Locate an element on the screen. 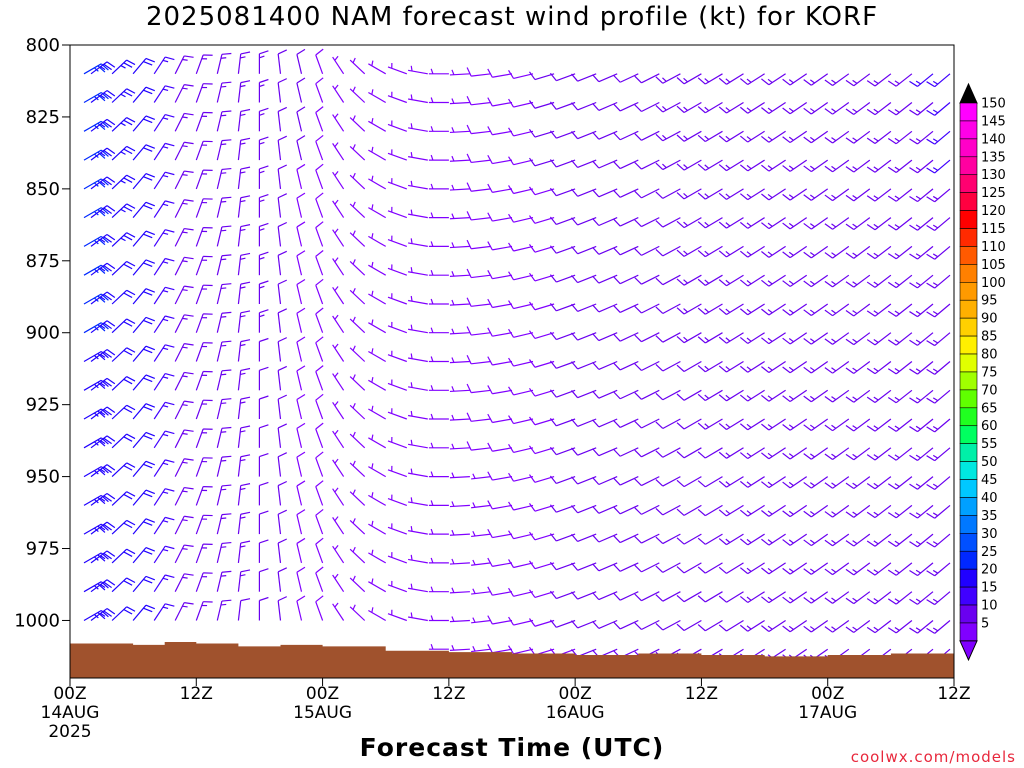 Image resolution: width=1024 pixels, height=768 pixels. credit-link: coolwx.com/models is located at coordinates (933, 757).